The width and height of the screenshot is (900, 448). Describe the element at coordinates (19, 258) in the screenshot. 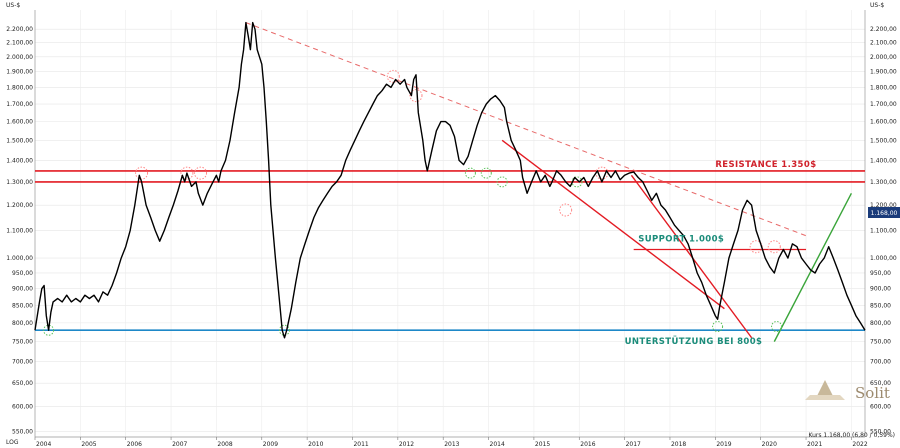

I see `y-tick-label-left: 1.000,00` at that location.